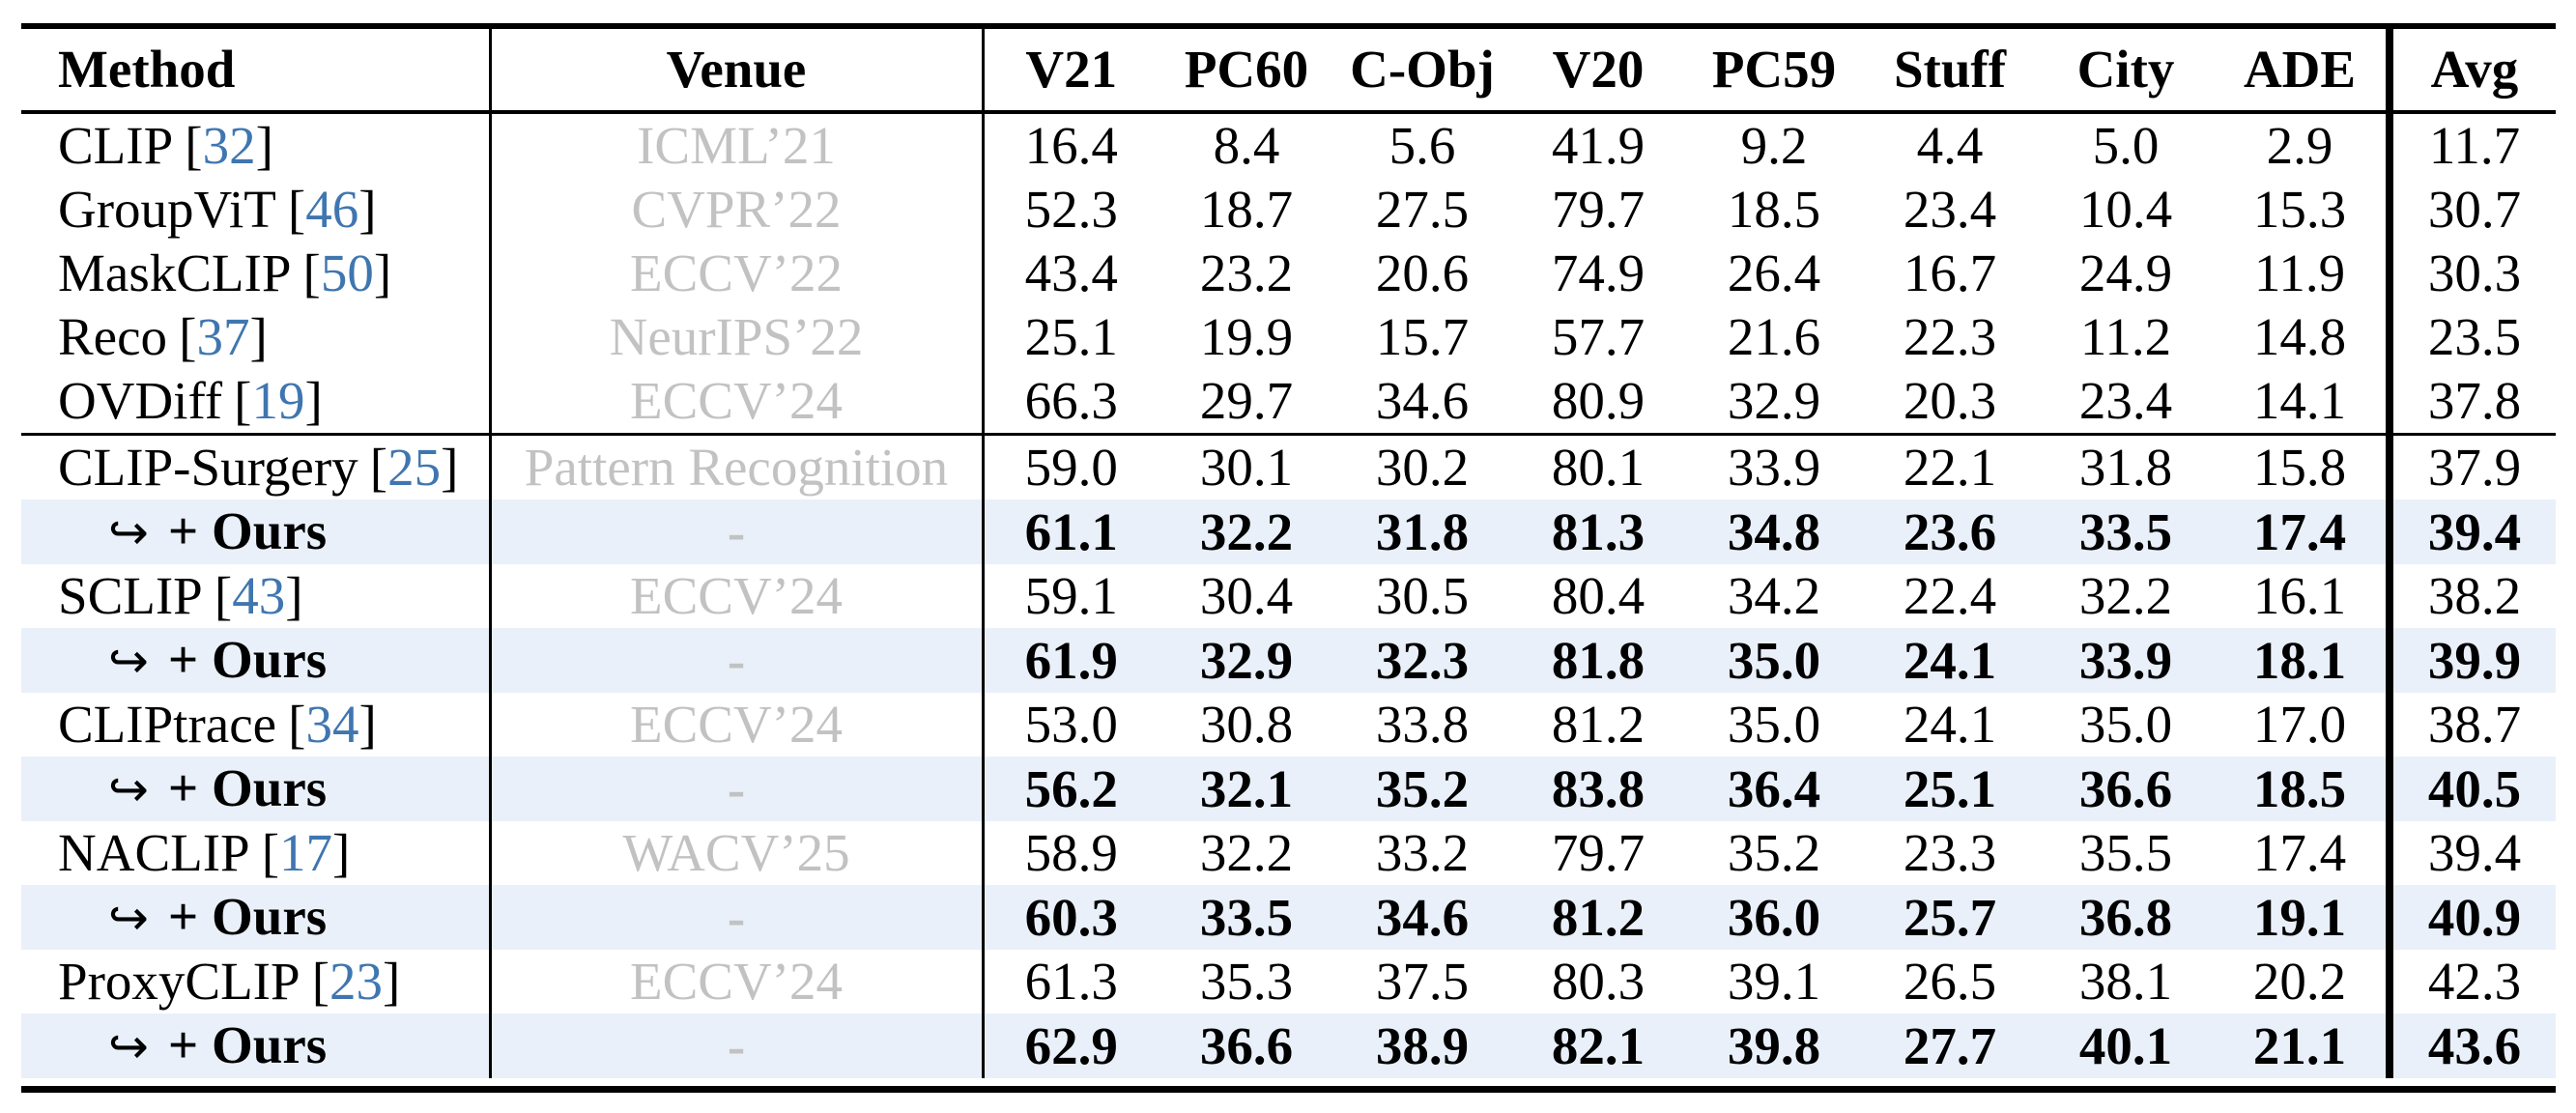  What do you see at coordinates (1423, 401) in the screenshot?
I see `score-cobj: 34.6` at bounding box center [1423, 401].